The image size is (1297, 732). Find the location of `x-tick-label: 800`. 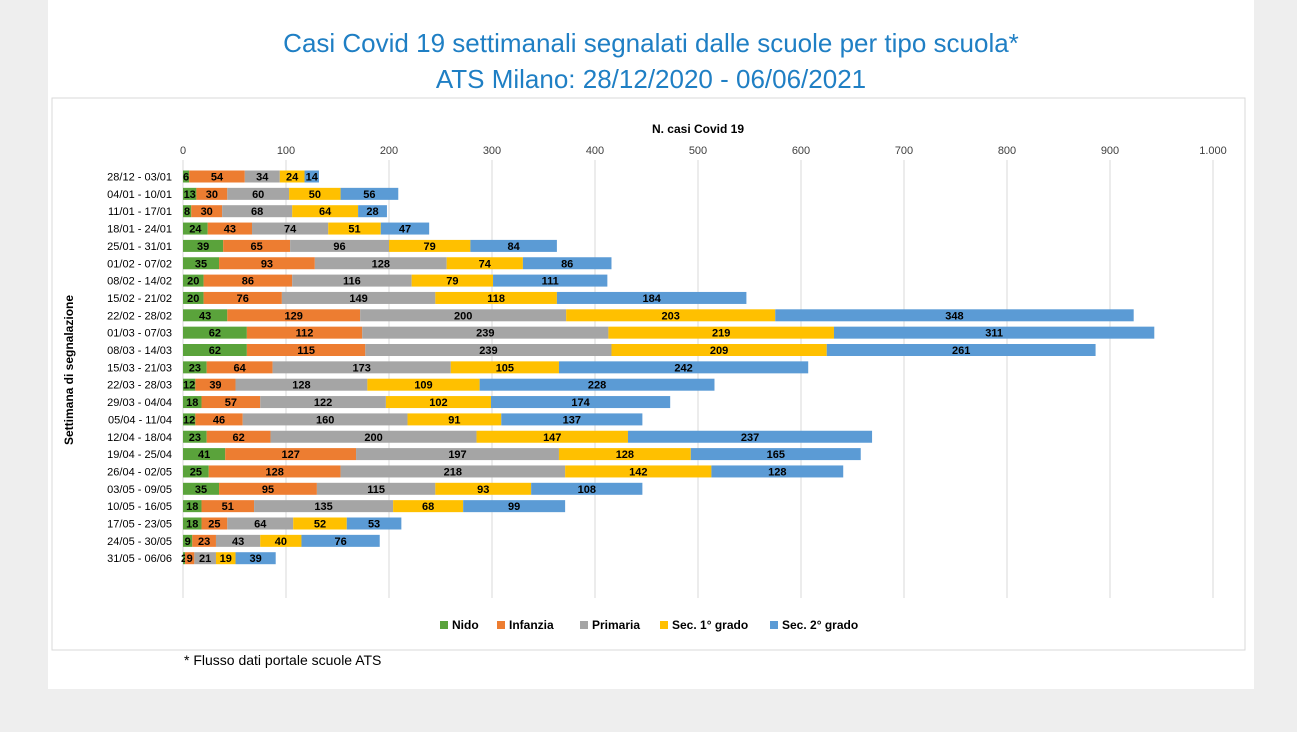

x-tick-label: 800 is located at coordinates (1007, 151).